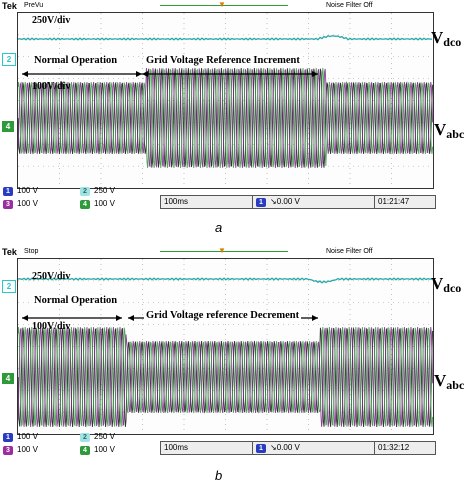  I want to click on scope-header: Tek PreVu ▼ Noise Filter Off, so click(220, 6).